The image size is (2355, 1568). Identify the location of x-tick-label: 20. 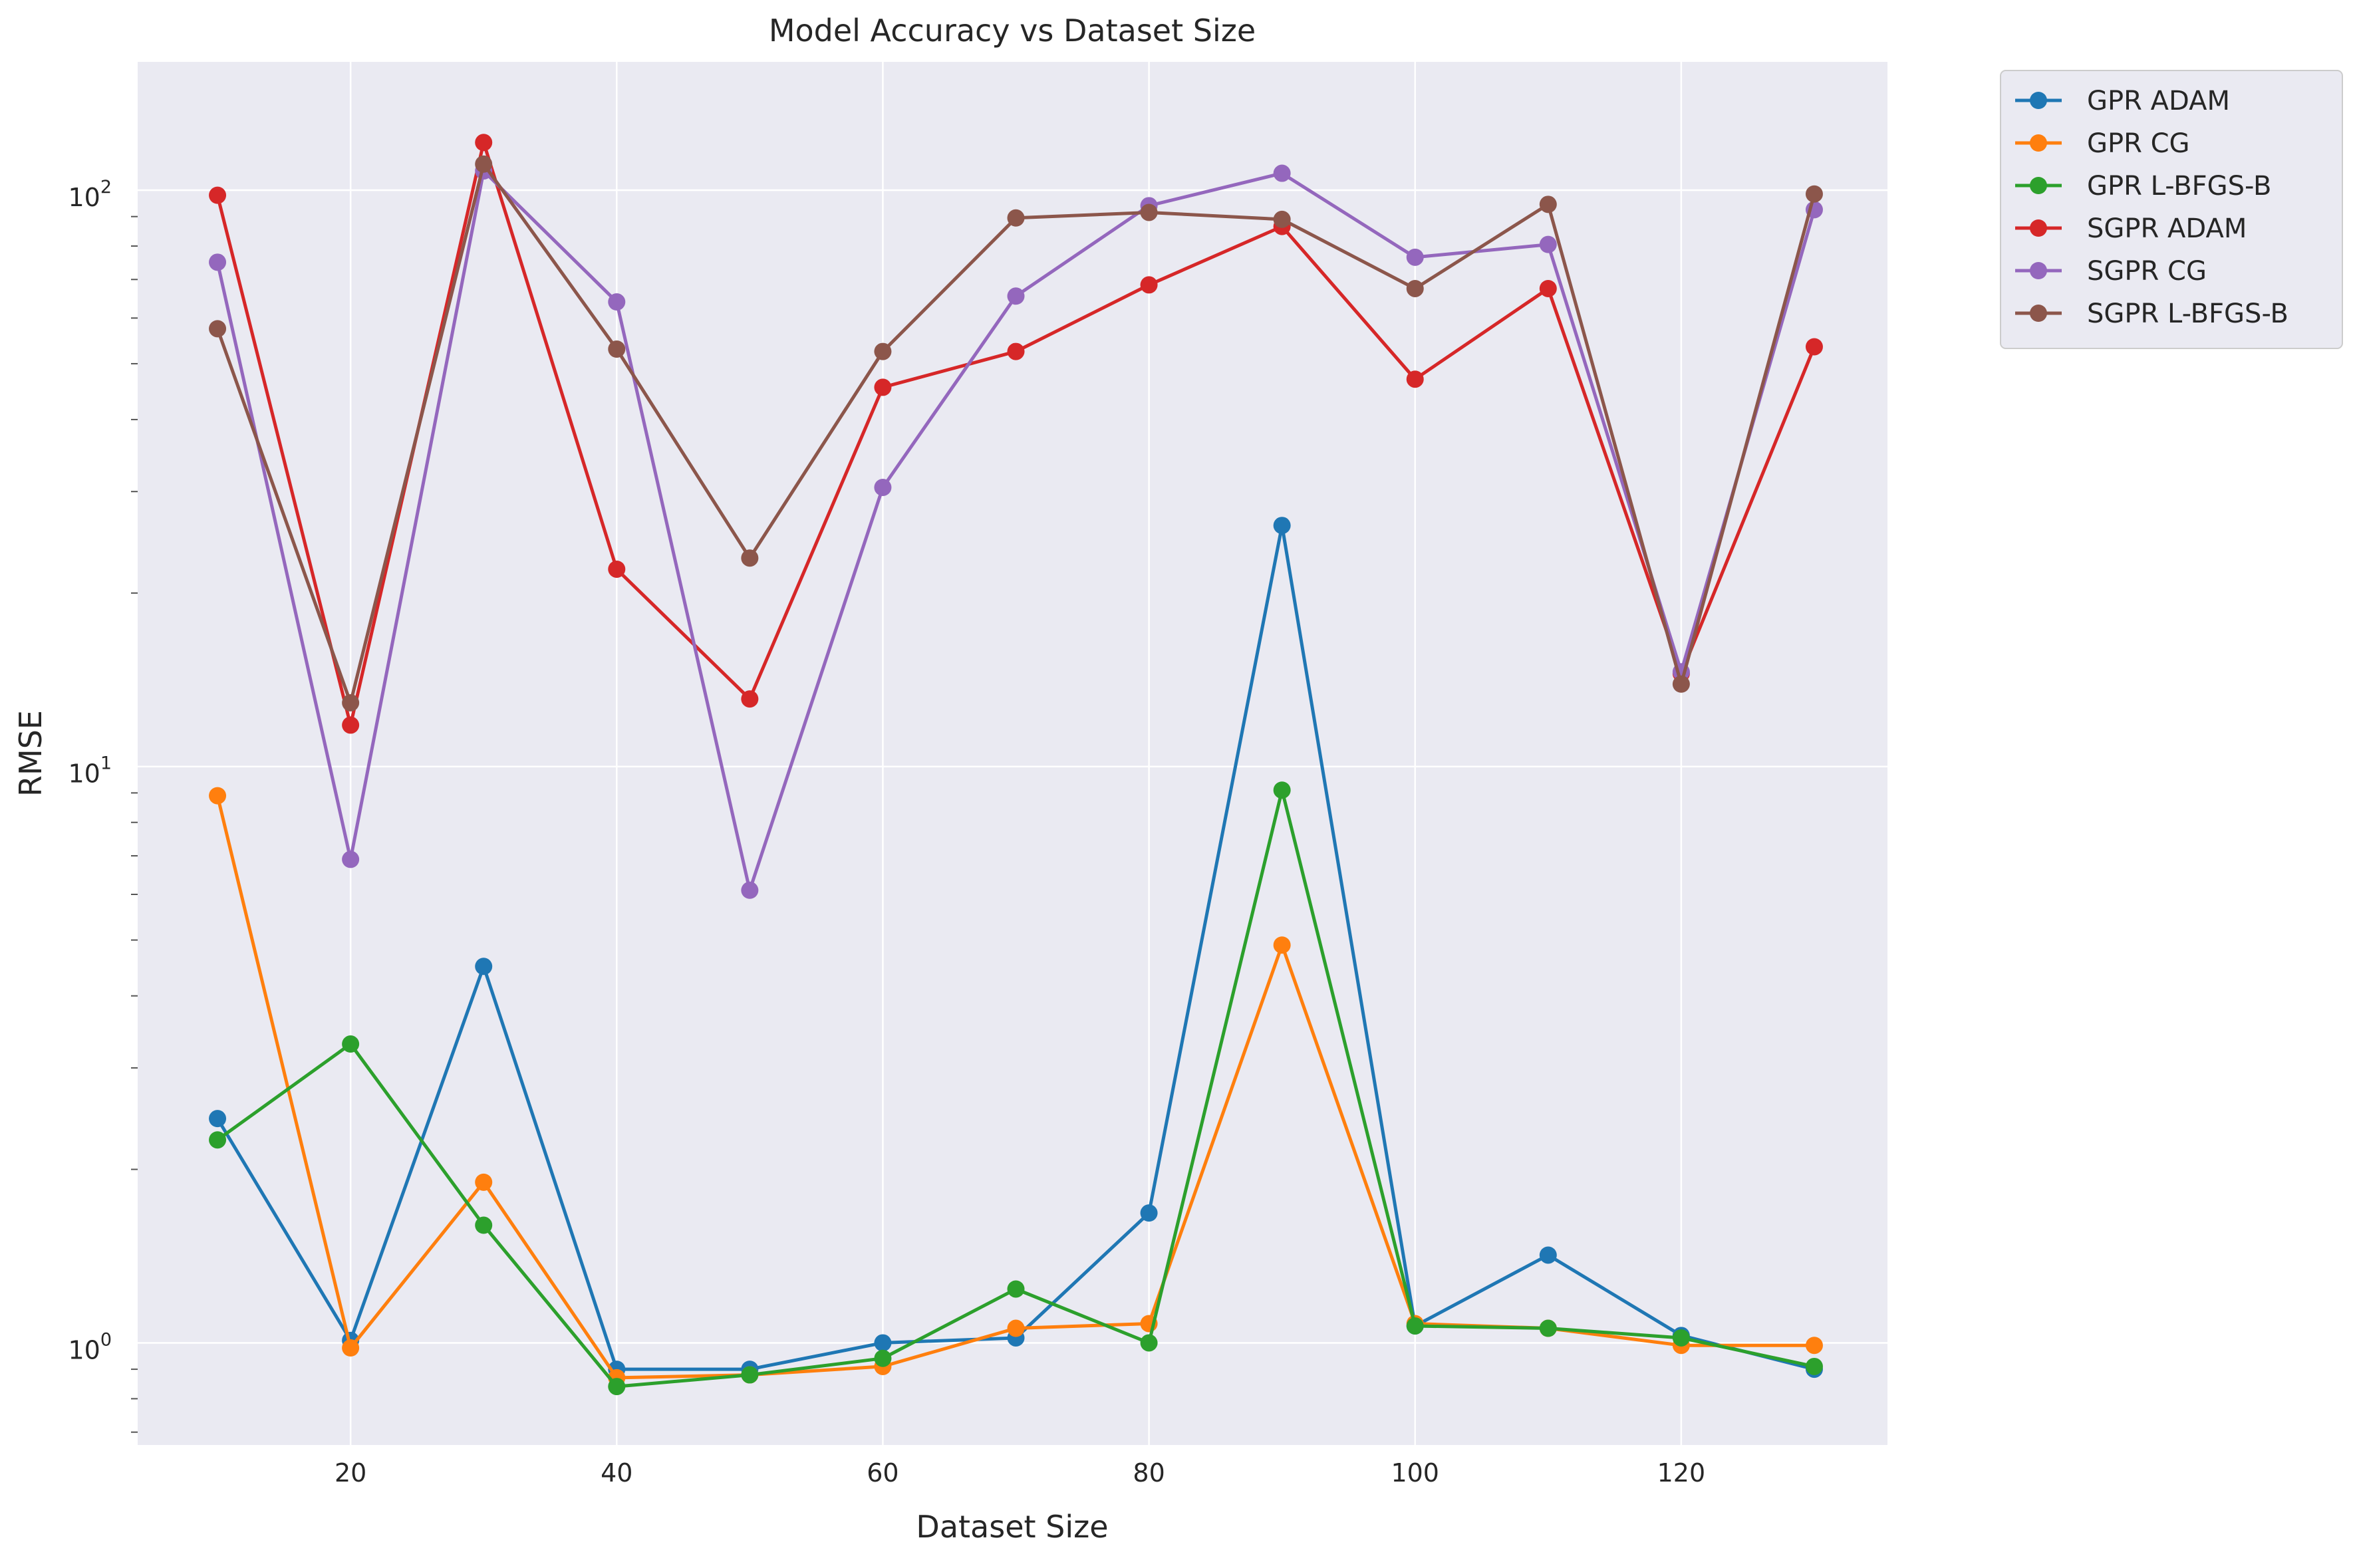
(351, 1473).